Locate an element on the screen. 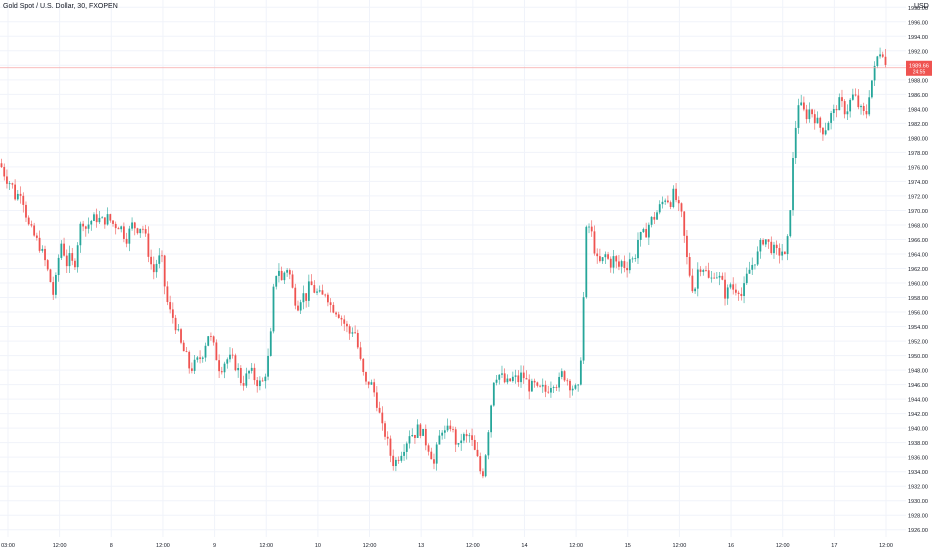 The image size is (932, 550). price-tick-label: 1972.00 is located at coordinates (918, 197).